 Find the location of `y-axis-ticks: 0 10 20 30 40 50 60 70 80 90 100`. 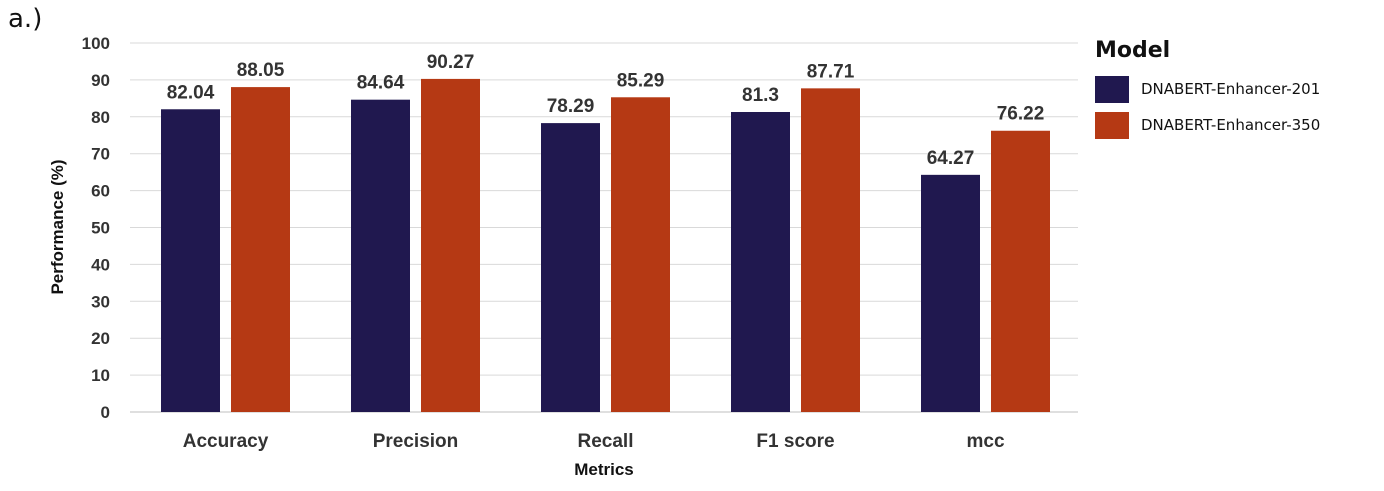

y-axis-ticks: 0 10 20 30 40 50 60 70 80 90 100 is located at coordinates (96, 228).